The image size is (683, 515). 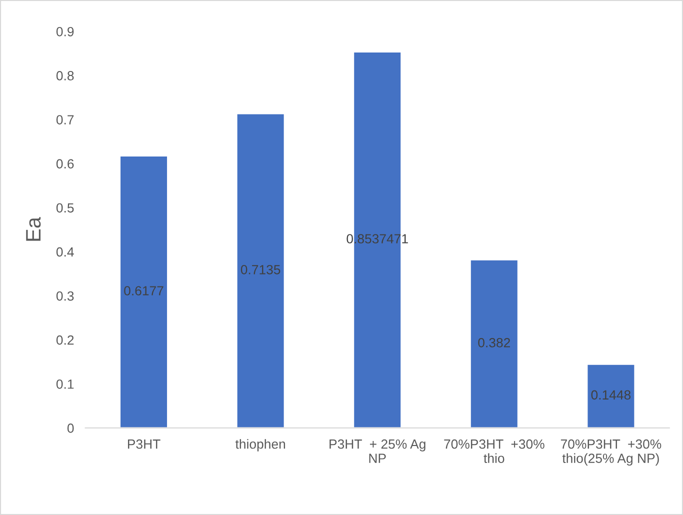 I want to click on y-tick-label: 0.2, so click(x=65, y=340).